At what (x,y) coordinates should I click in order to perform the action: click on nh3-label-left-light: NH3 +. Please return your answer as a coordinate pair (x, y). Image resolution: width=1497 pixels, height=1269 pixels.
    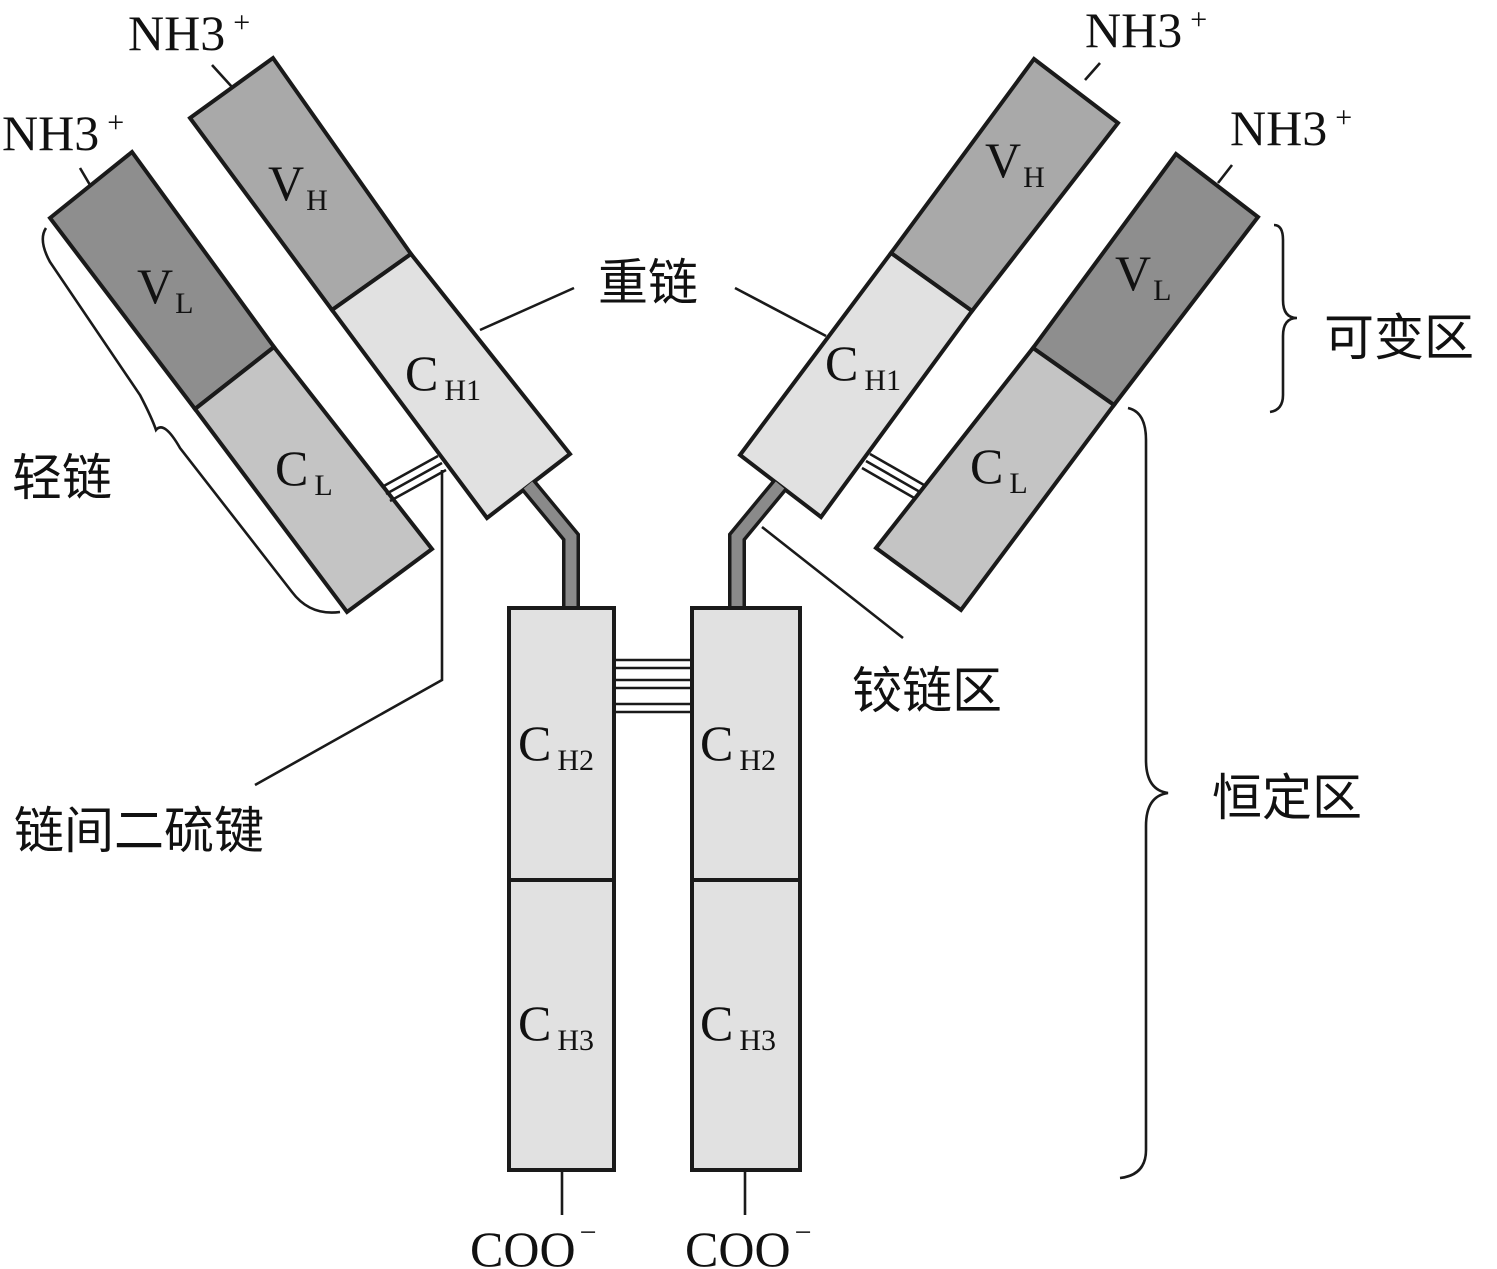
    Looking at the image, I should click on (63, 133).